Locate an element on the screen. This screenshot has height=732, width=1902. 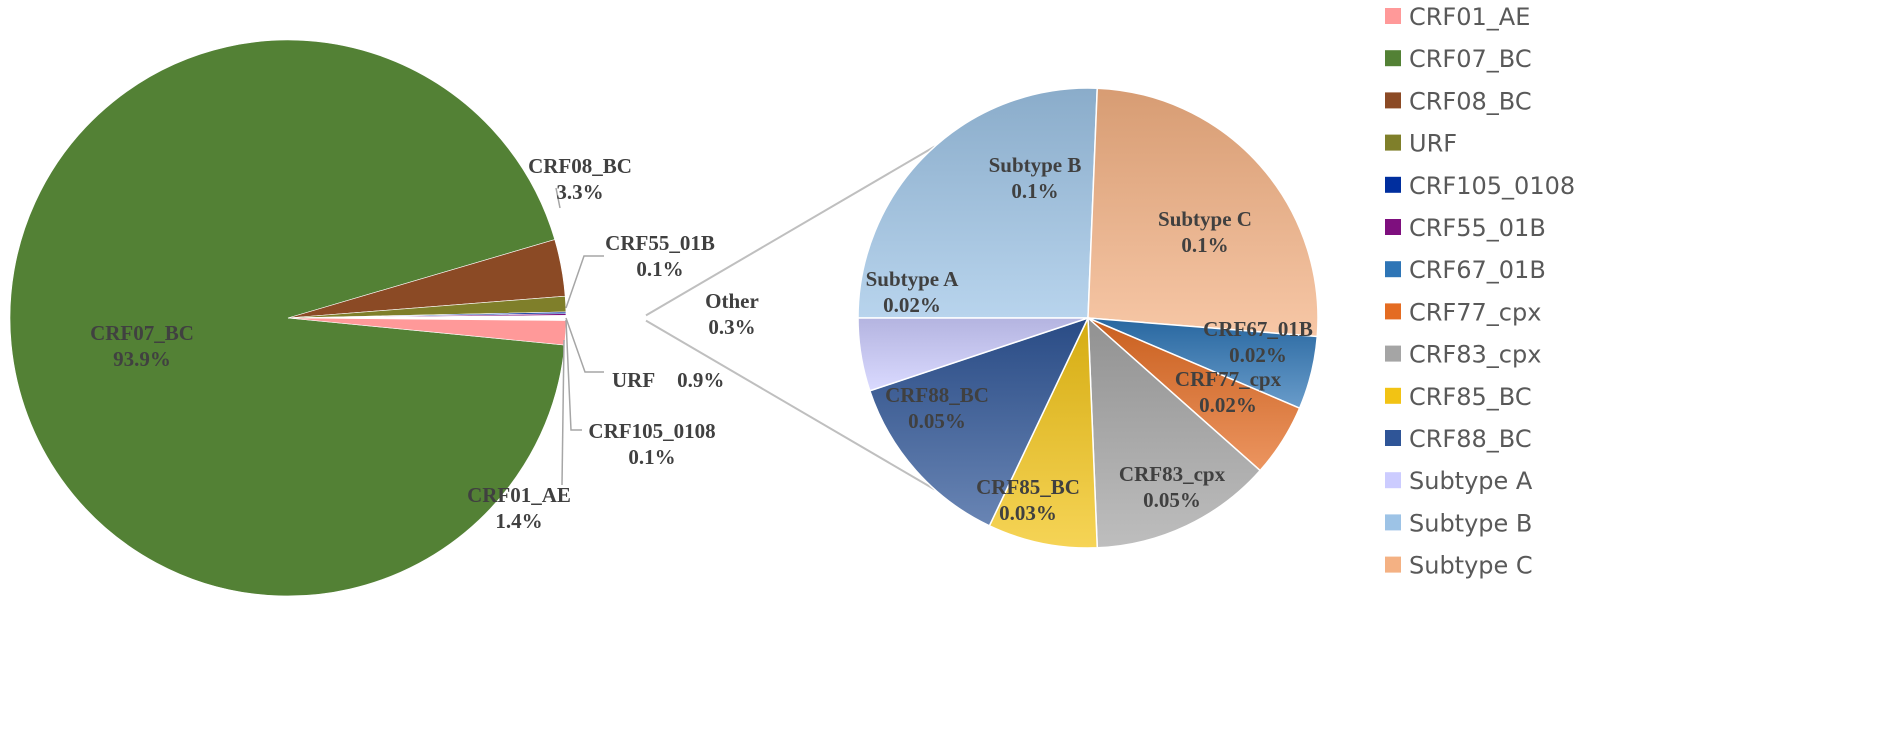
sub-label-subtype-a: Subtype A 0.02% is located at coordinates (913, 292).